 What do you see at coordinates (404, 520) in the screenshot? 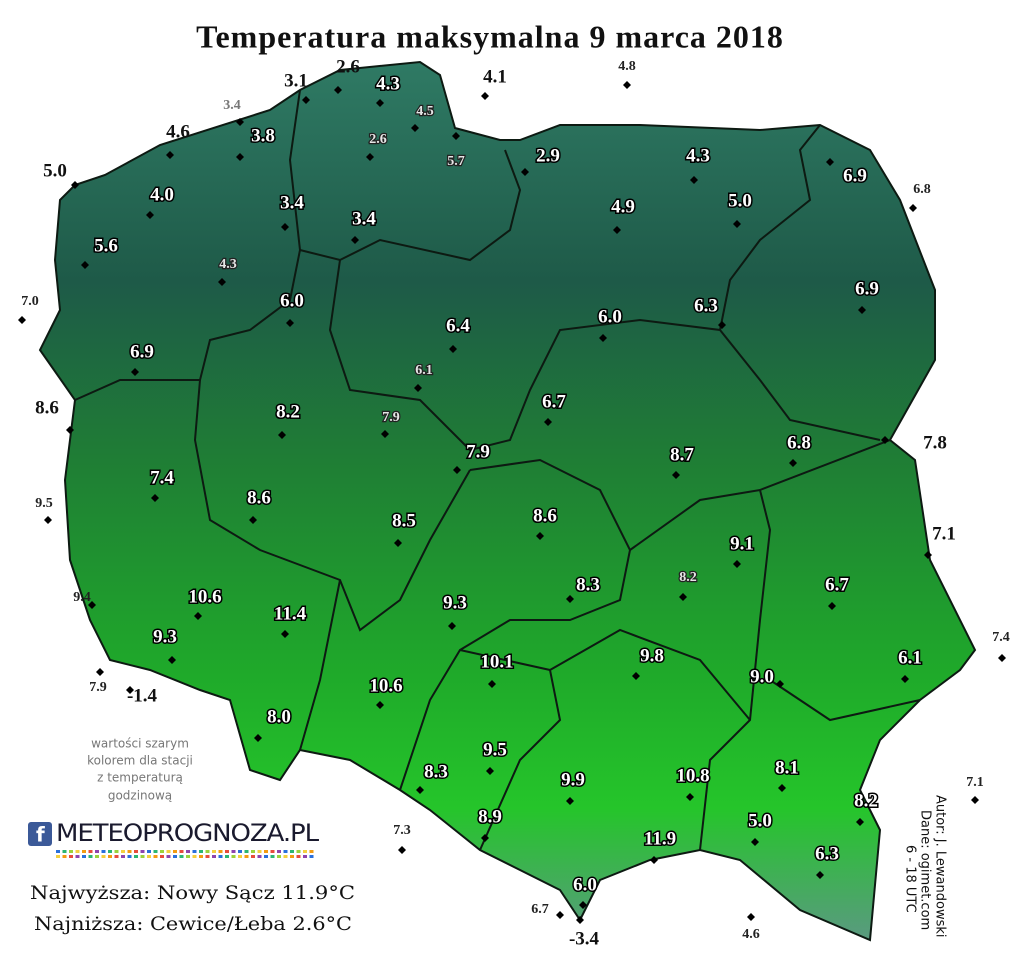
I see `station-value: 8.5` at bounding box center [404, 520].